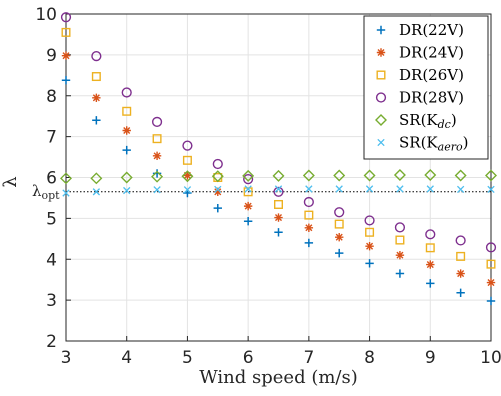 The height and width of the screenshot is (396, 501). What do you see at coordinates (369, 358) in the screenshot?
I see `x-tick-label: 8` at bounding box center [369, 358].